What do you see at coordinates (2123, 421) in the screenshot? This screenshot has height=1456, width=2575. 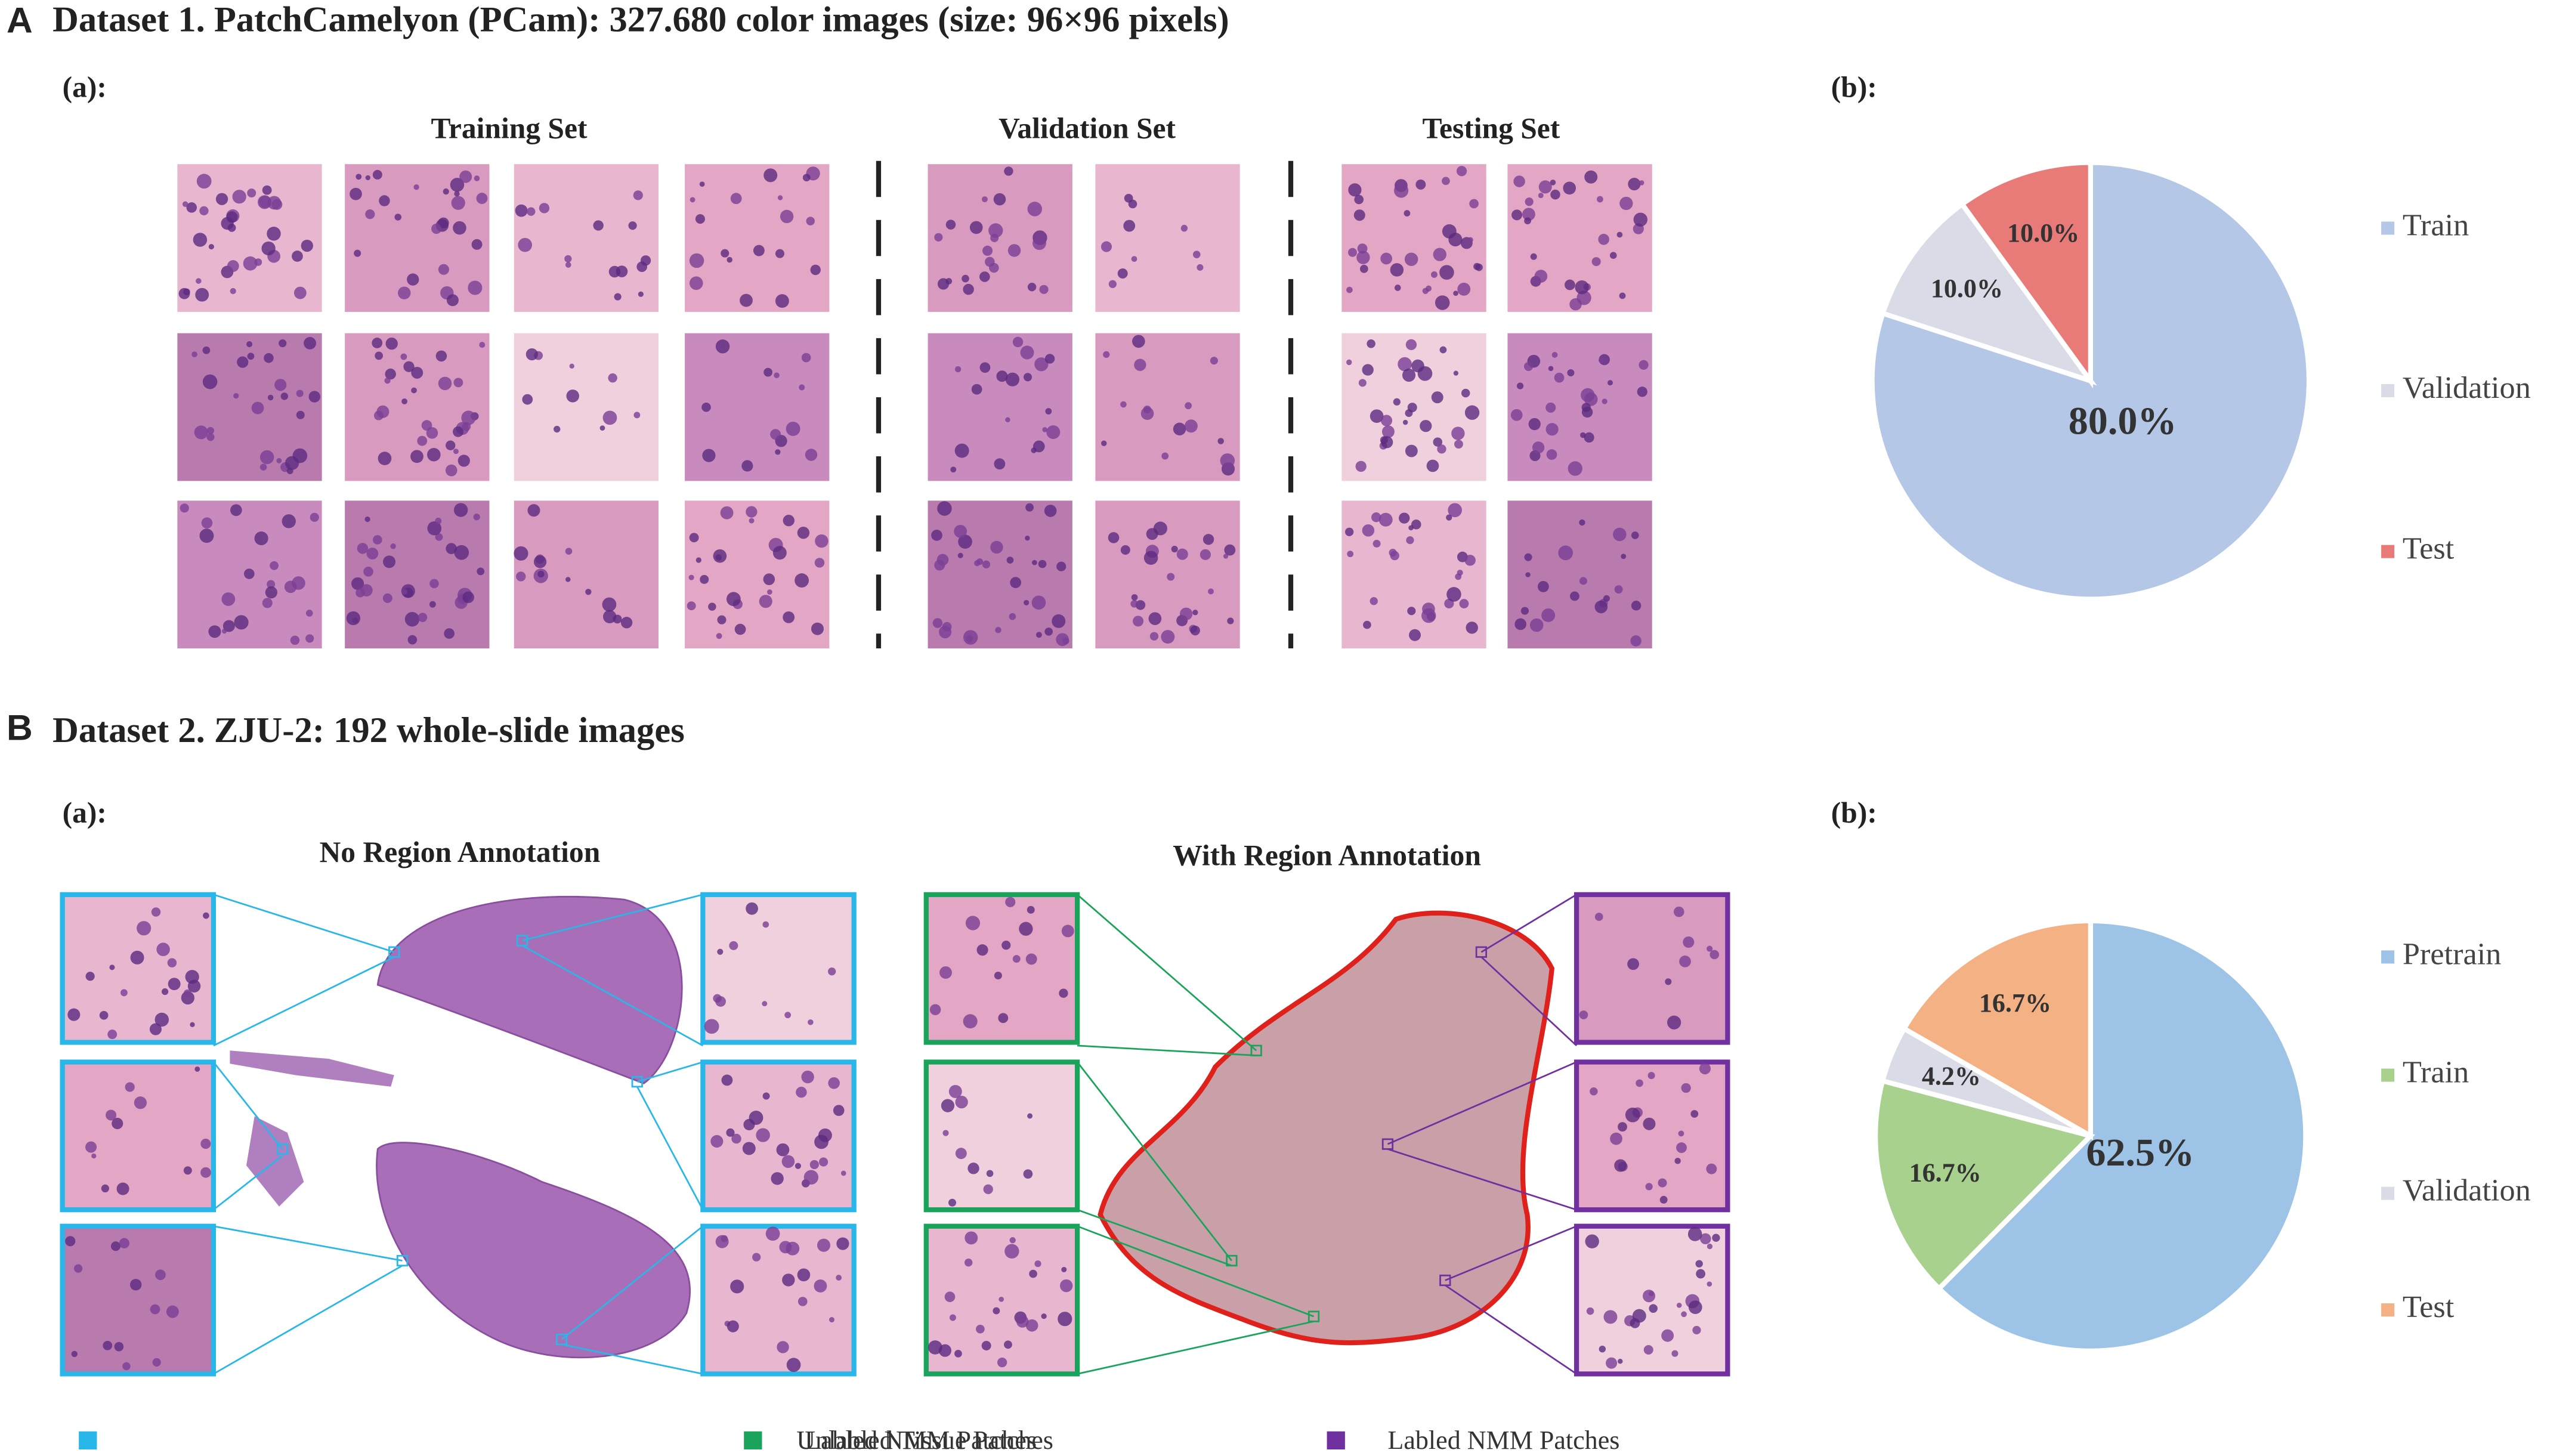 I see `value-label: 80.0%` at bounding box center [2123, 421].